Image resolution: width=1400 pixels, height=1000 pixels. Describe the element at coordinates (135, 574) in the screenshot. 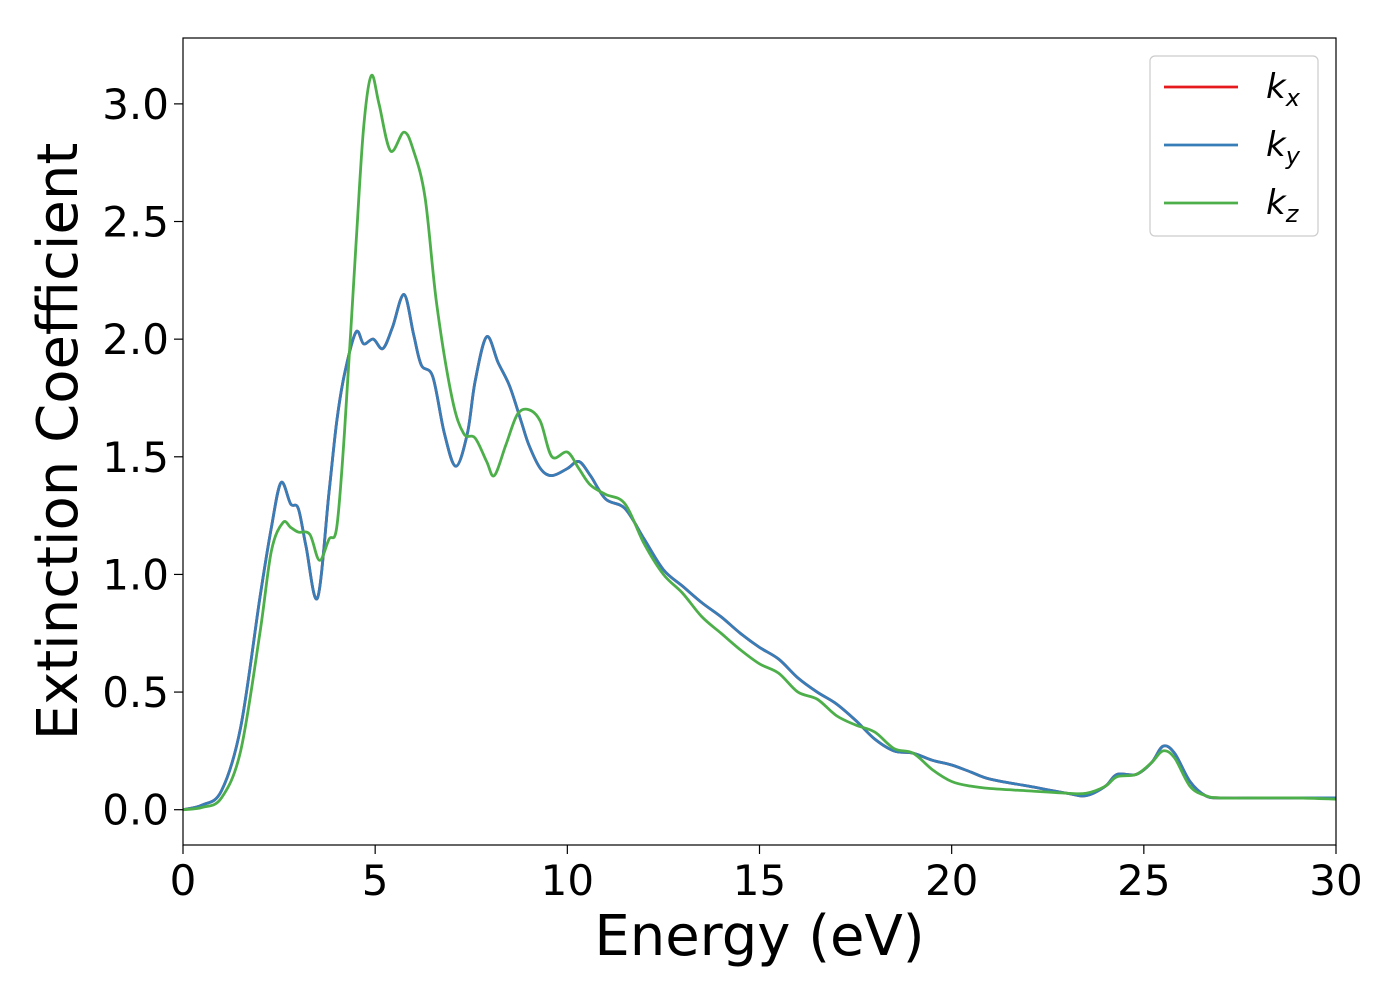

I see `y-tick-label: 1.0` at that location.